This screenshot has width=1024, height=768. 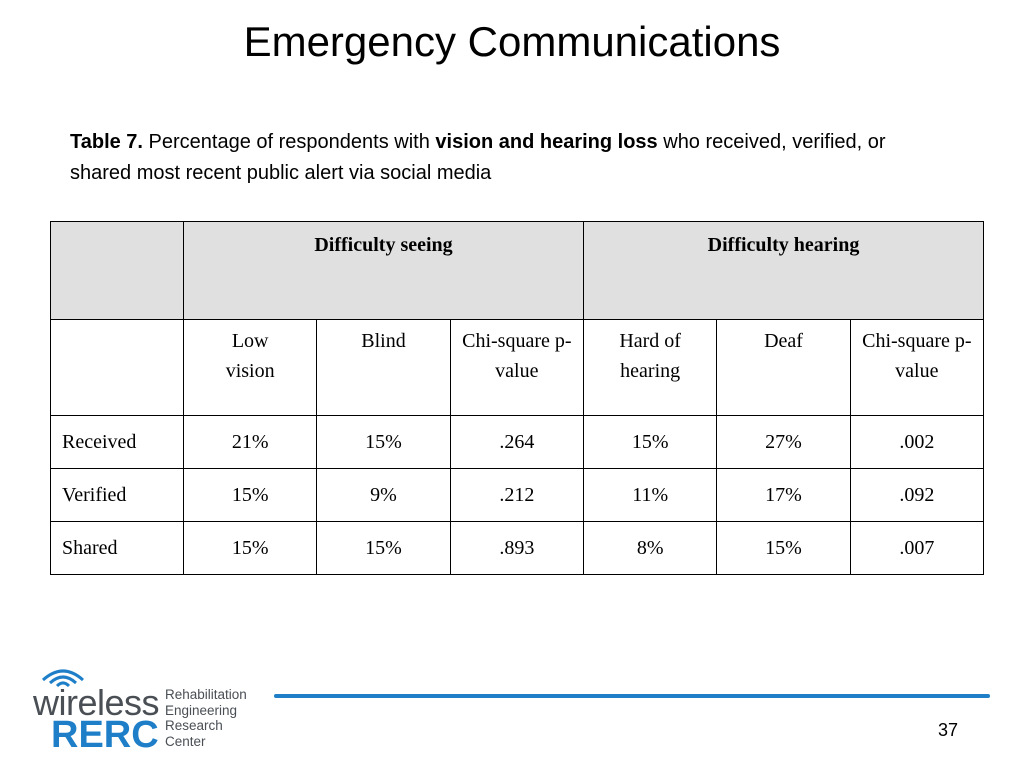 I want to click on sub-header-hard-of-hearing-text: Hard of hearing, so click(x=650, y=356).